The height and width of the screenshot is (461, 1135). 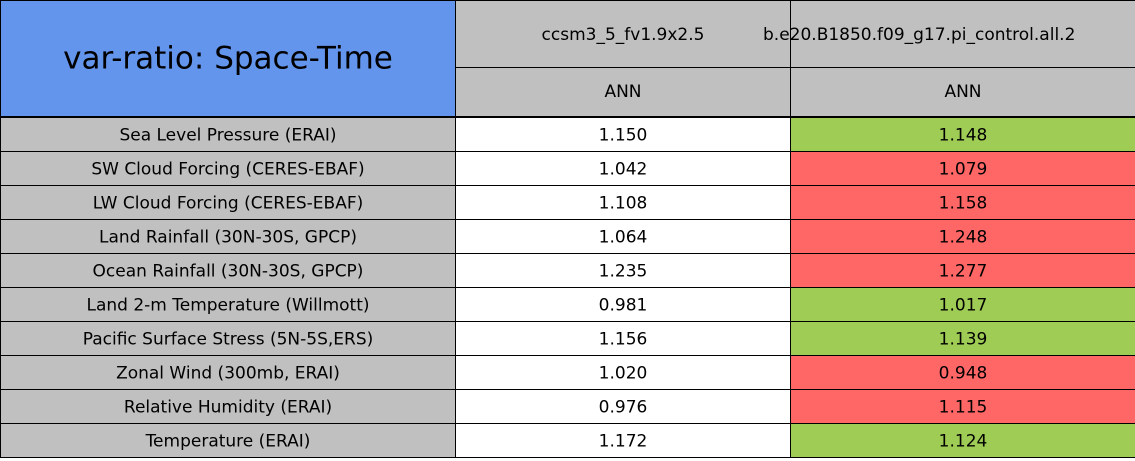 I want to click on row-label: LW Cloud Forcing (CERES-EBAF), so click(x=228, y=204).